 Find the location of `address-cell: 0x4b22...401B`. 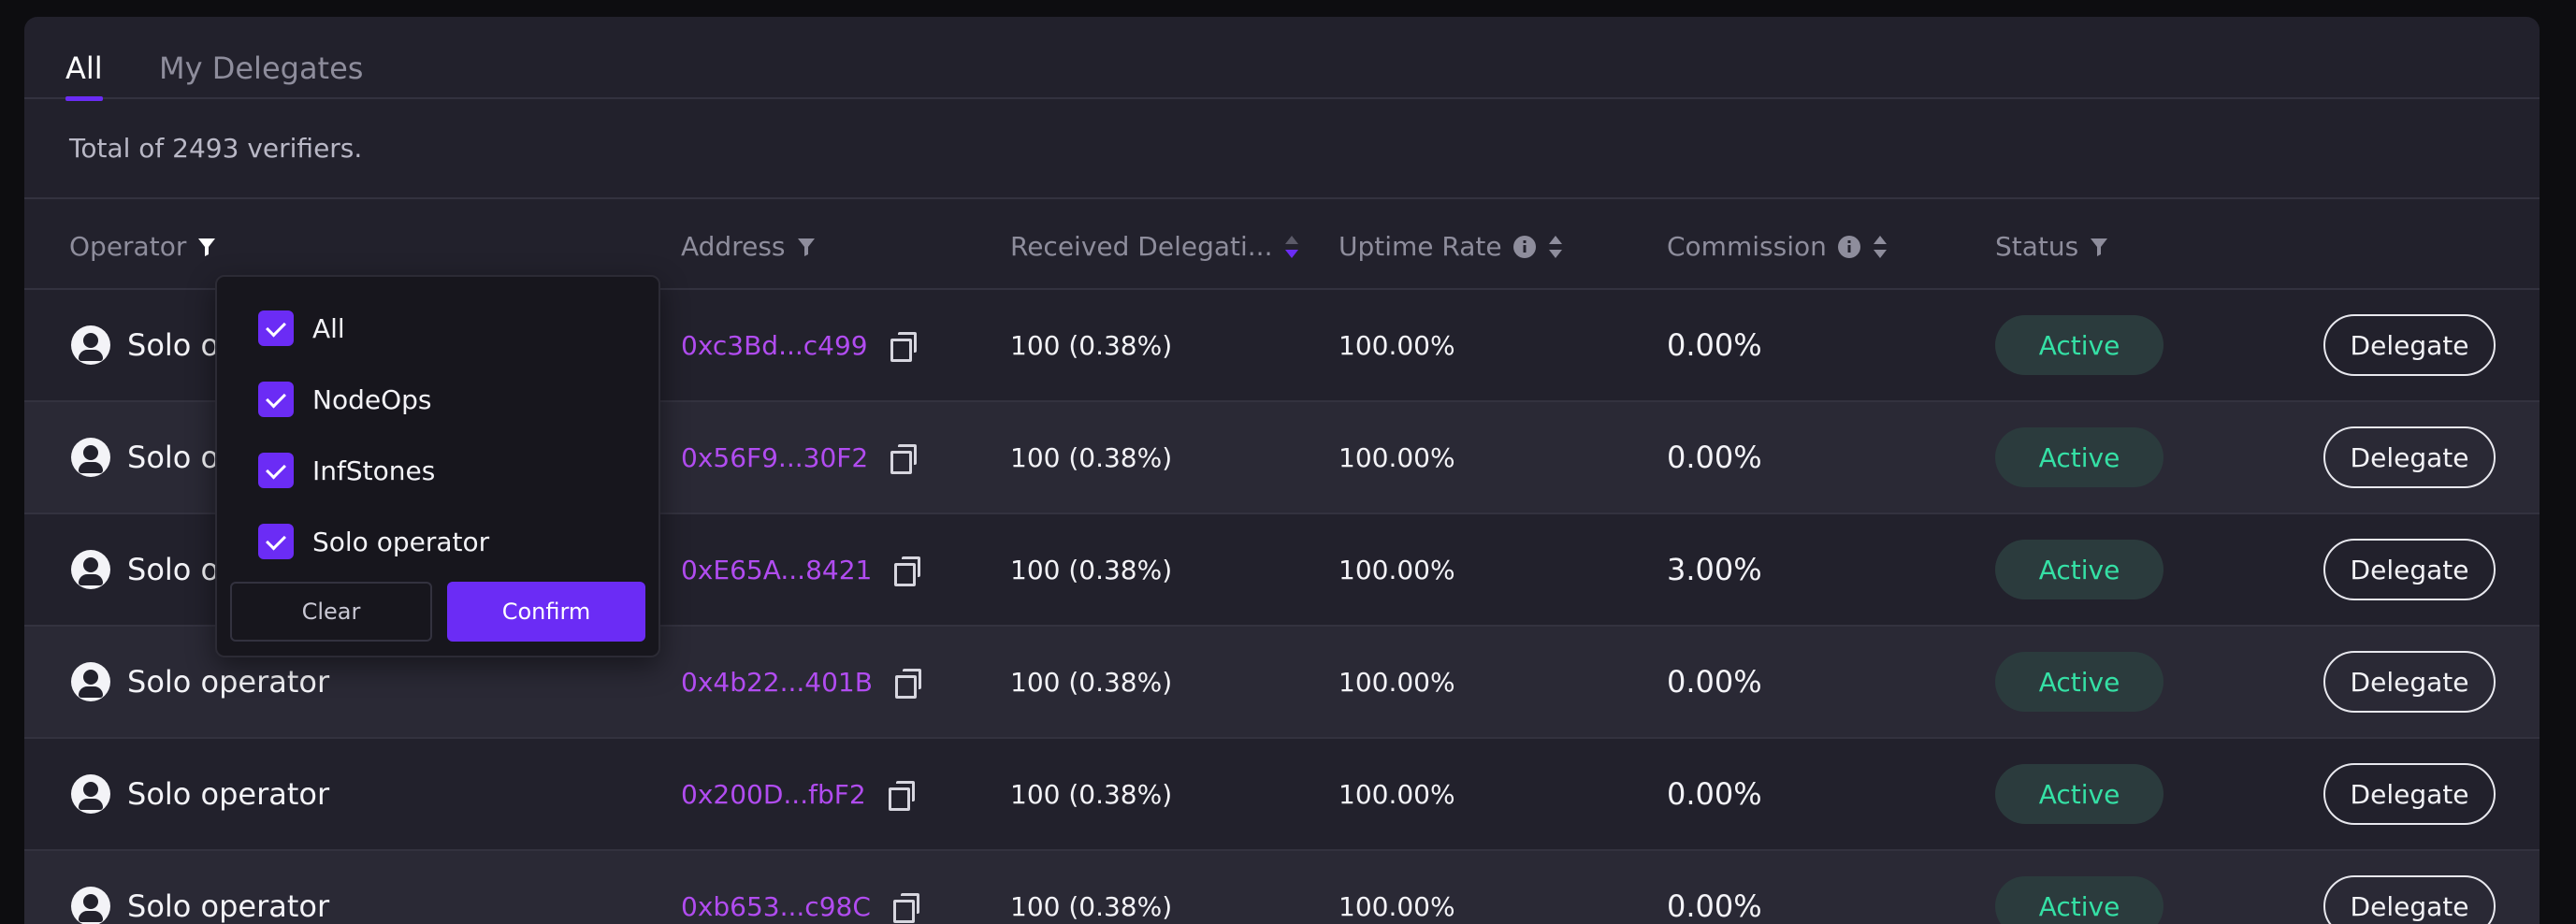

address-cell: 0x4b22...401B is located at coordinates (801, 682).